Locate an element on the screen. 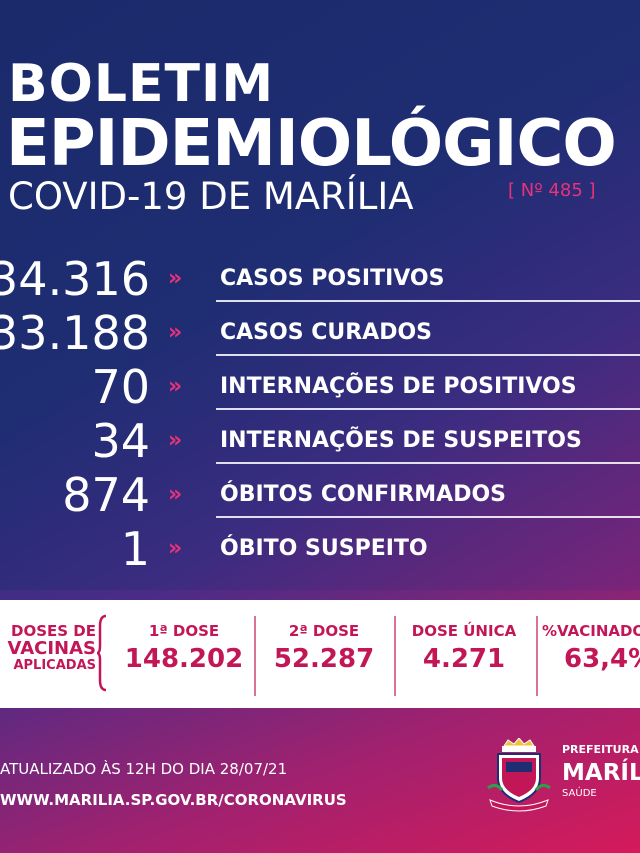  stat-value: 33.188 is located at coordinates (75, 333).